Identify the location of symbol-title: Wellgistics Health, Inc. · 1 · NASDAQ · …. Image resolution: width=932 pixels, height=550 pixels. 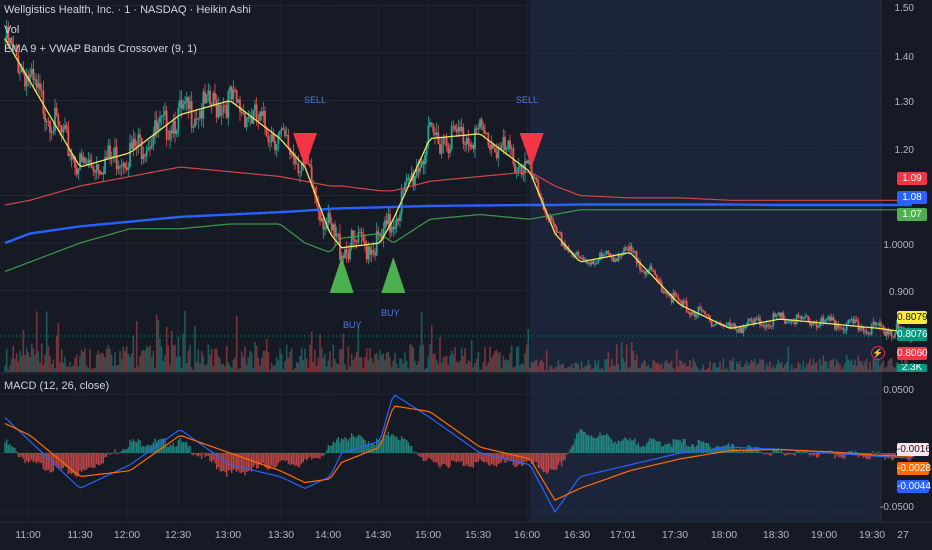
(127, 10).